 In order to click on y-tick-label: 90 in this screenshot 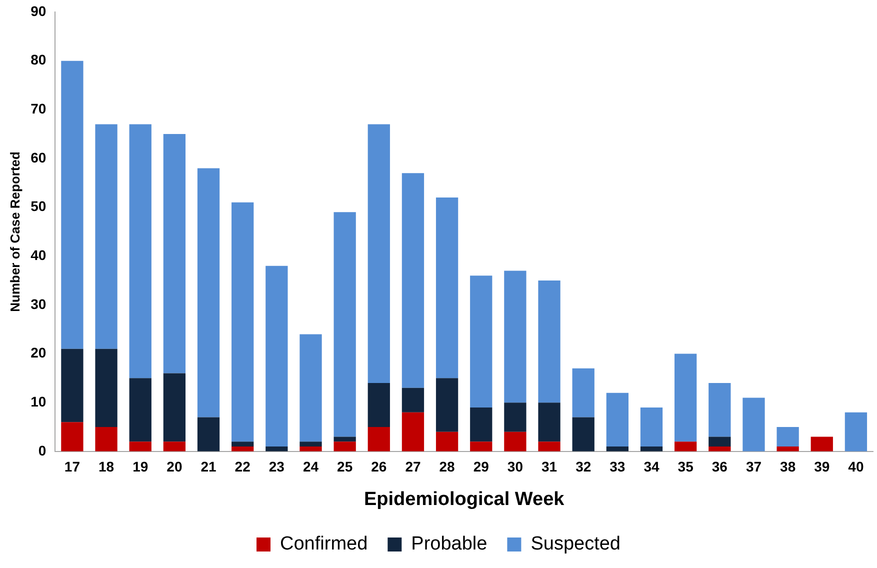, I will do `click(38, 10)`.